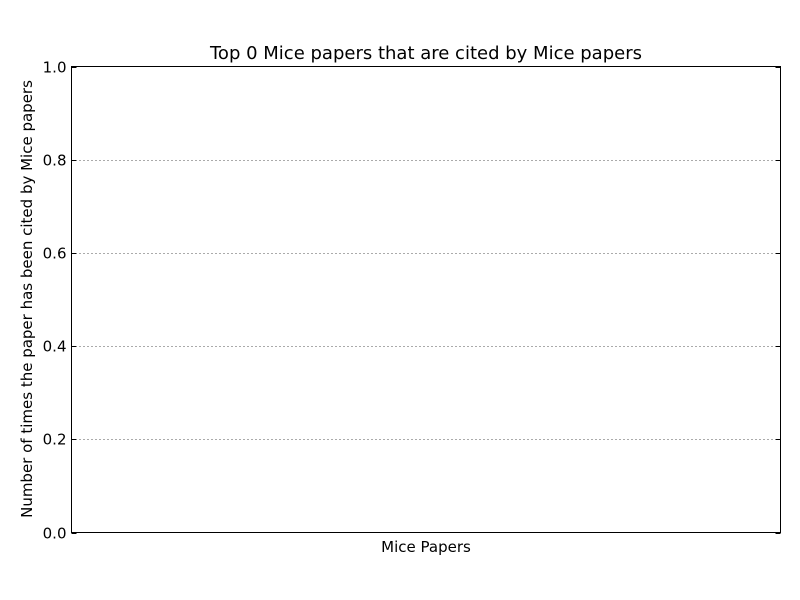 The width and height of the screenshot is (800, 600). I want to click on y-tick-label: 0.2, so click(55, 440).